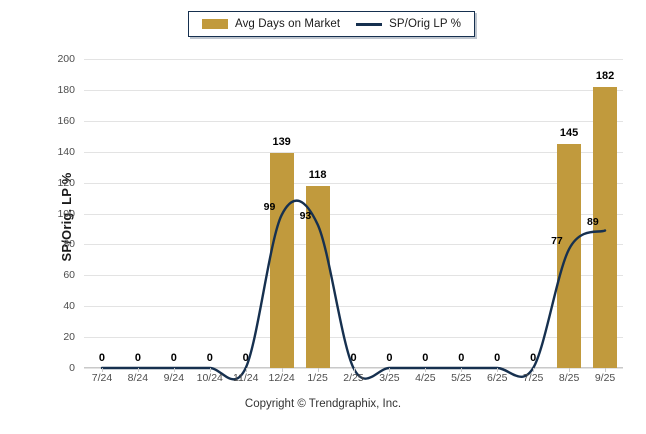  What do you see at coordinates (269, 207) in the screenshot?
I see `line-value-label: 99` at bounding box center [269, 207].